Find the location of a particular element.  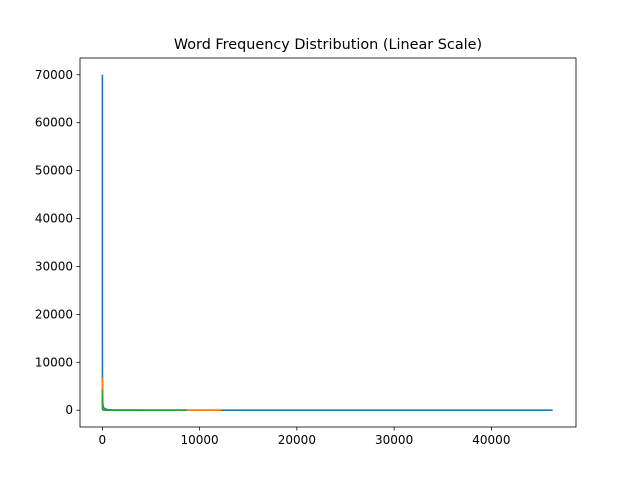

x-tick-label: 0 is located at coordinates (103, 440).